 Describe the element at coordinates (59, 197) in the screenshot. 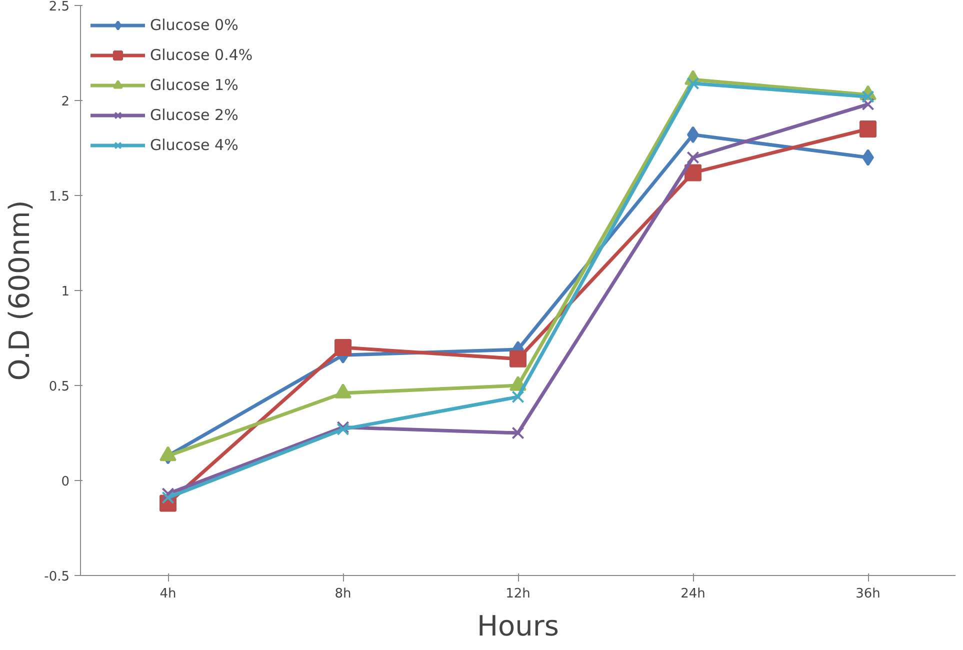

I see `y-tick-label: 1.5` at that location.